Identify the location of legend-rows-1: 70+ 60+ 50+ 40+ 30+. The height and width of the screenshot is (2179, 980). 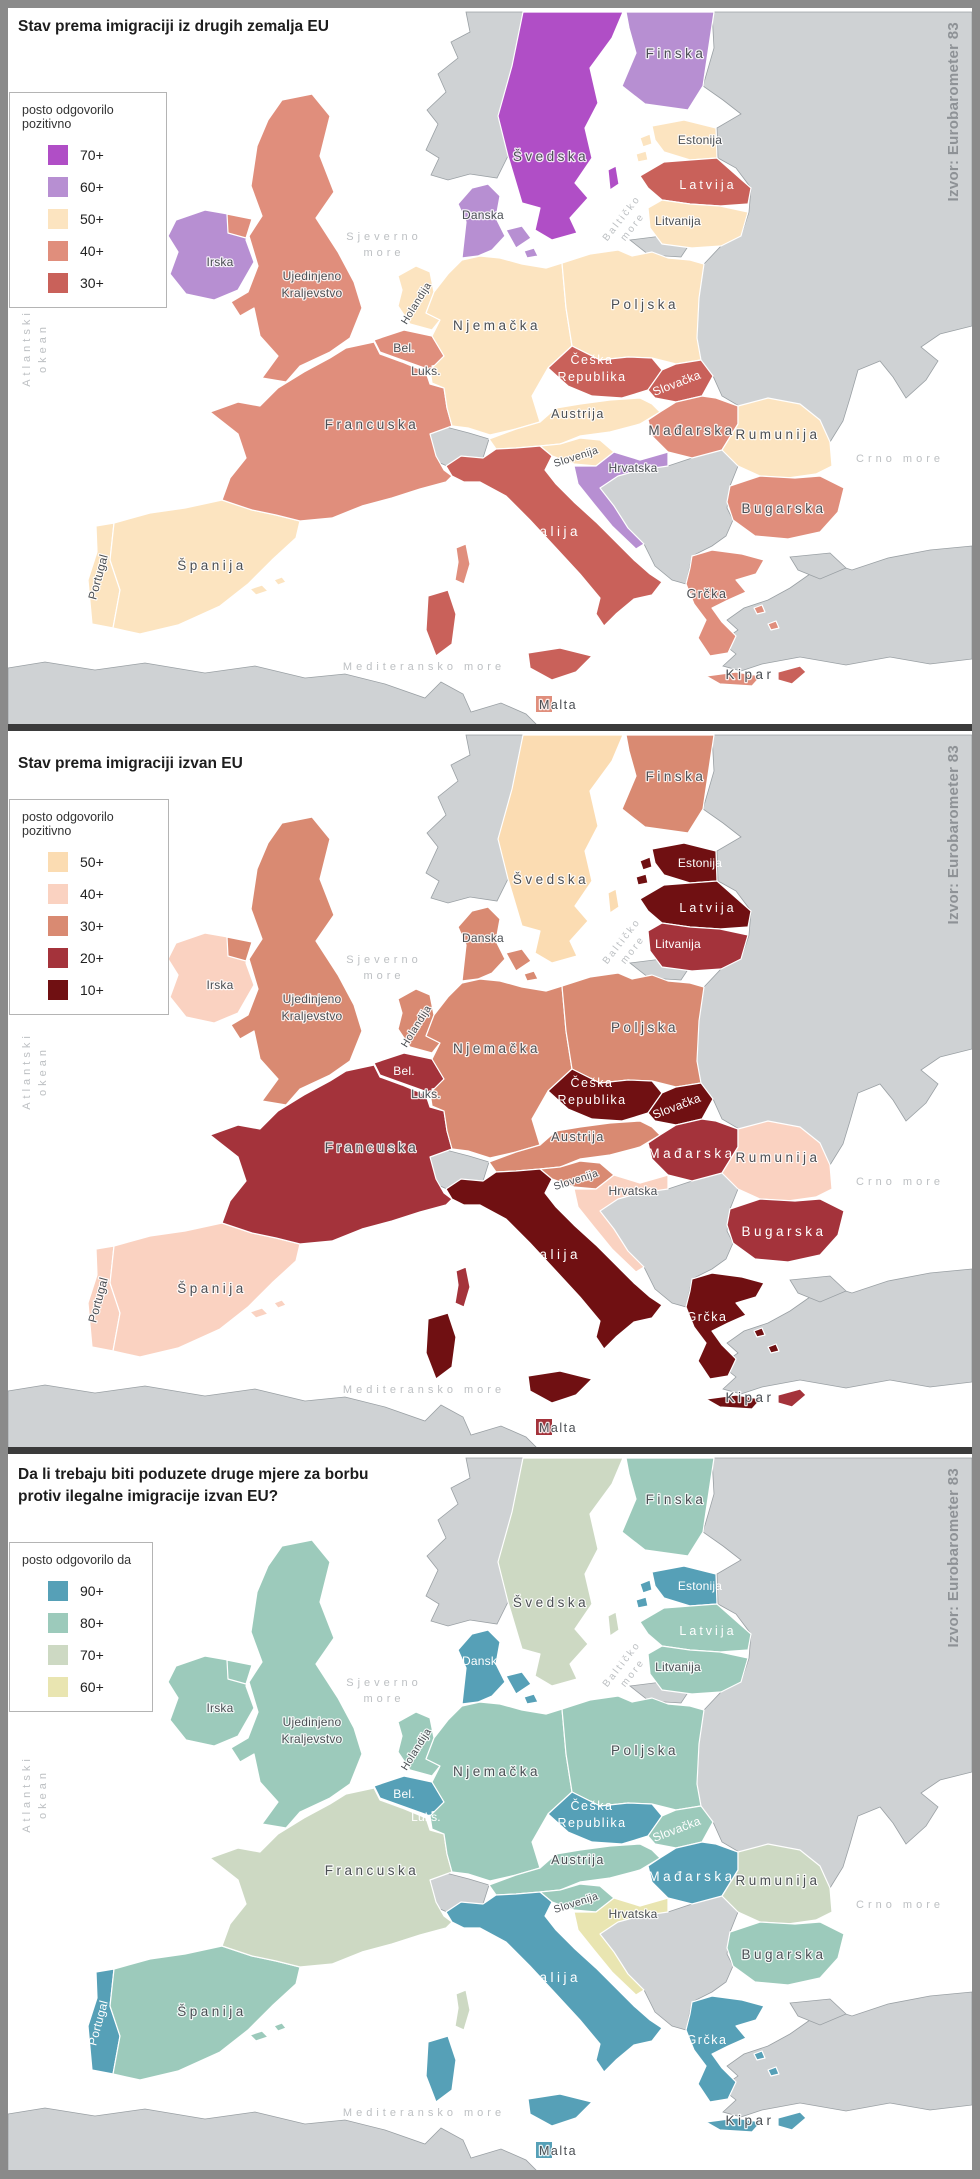
(89, 219).